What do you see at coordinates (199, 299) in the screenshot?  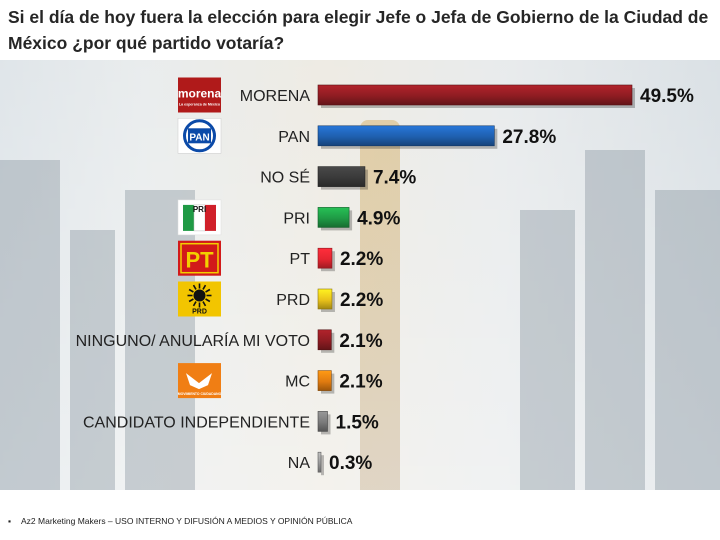 I see `prd-logo: PRD` at bounding box center [199, 299].